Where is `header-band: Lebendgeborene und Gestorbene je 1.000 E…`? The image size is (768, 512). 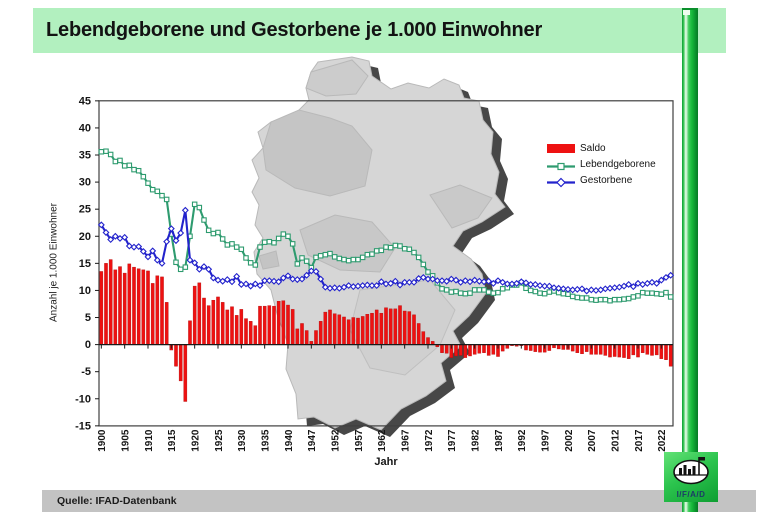 header-band: Lebendgeborene und Gestorbene je 1.000 E… is located at coordinates (379, 30).